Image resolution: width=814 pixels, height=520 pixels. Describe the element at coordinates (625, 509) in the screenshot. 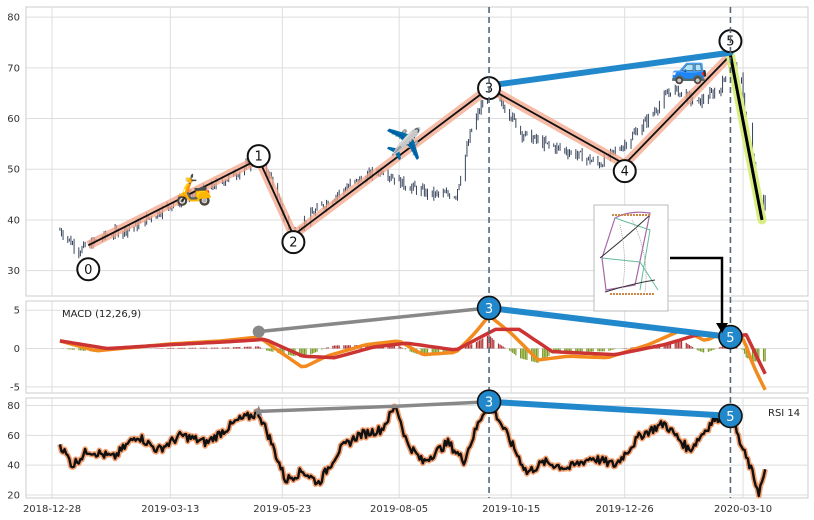

I see `x-tick-label: 2019-12-26` at that location.